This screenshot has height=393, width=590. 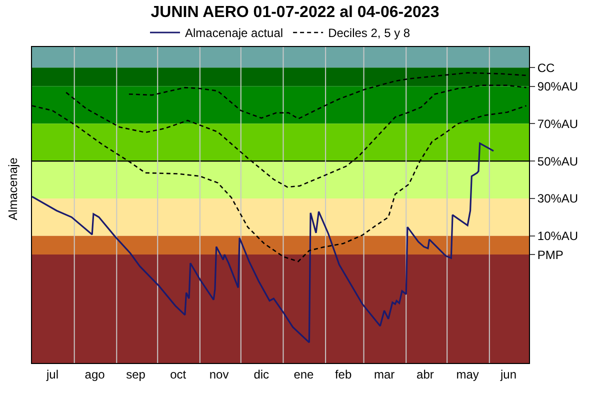 I want to click on legend-label: Almacenaje actual, so click(x=234, y=33).